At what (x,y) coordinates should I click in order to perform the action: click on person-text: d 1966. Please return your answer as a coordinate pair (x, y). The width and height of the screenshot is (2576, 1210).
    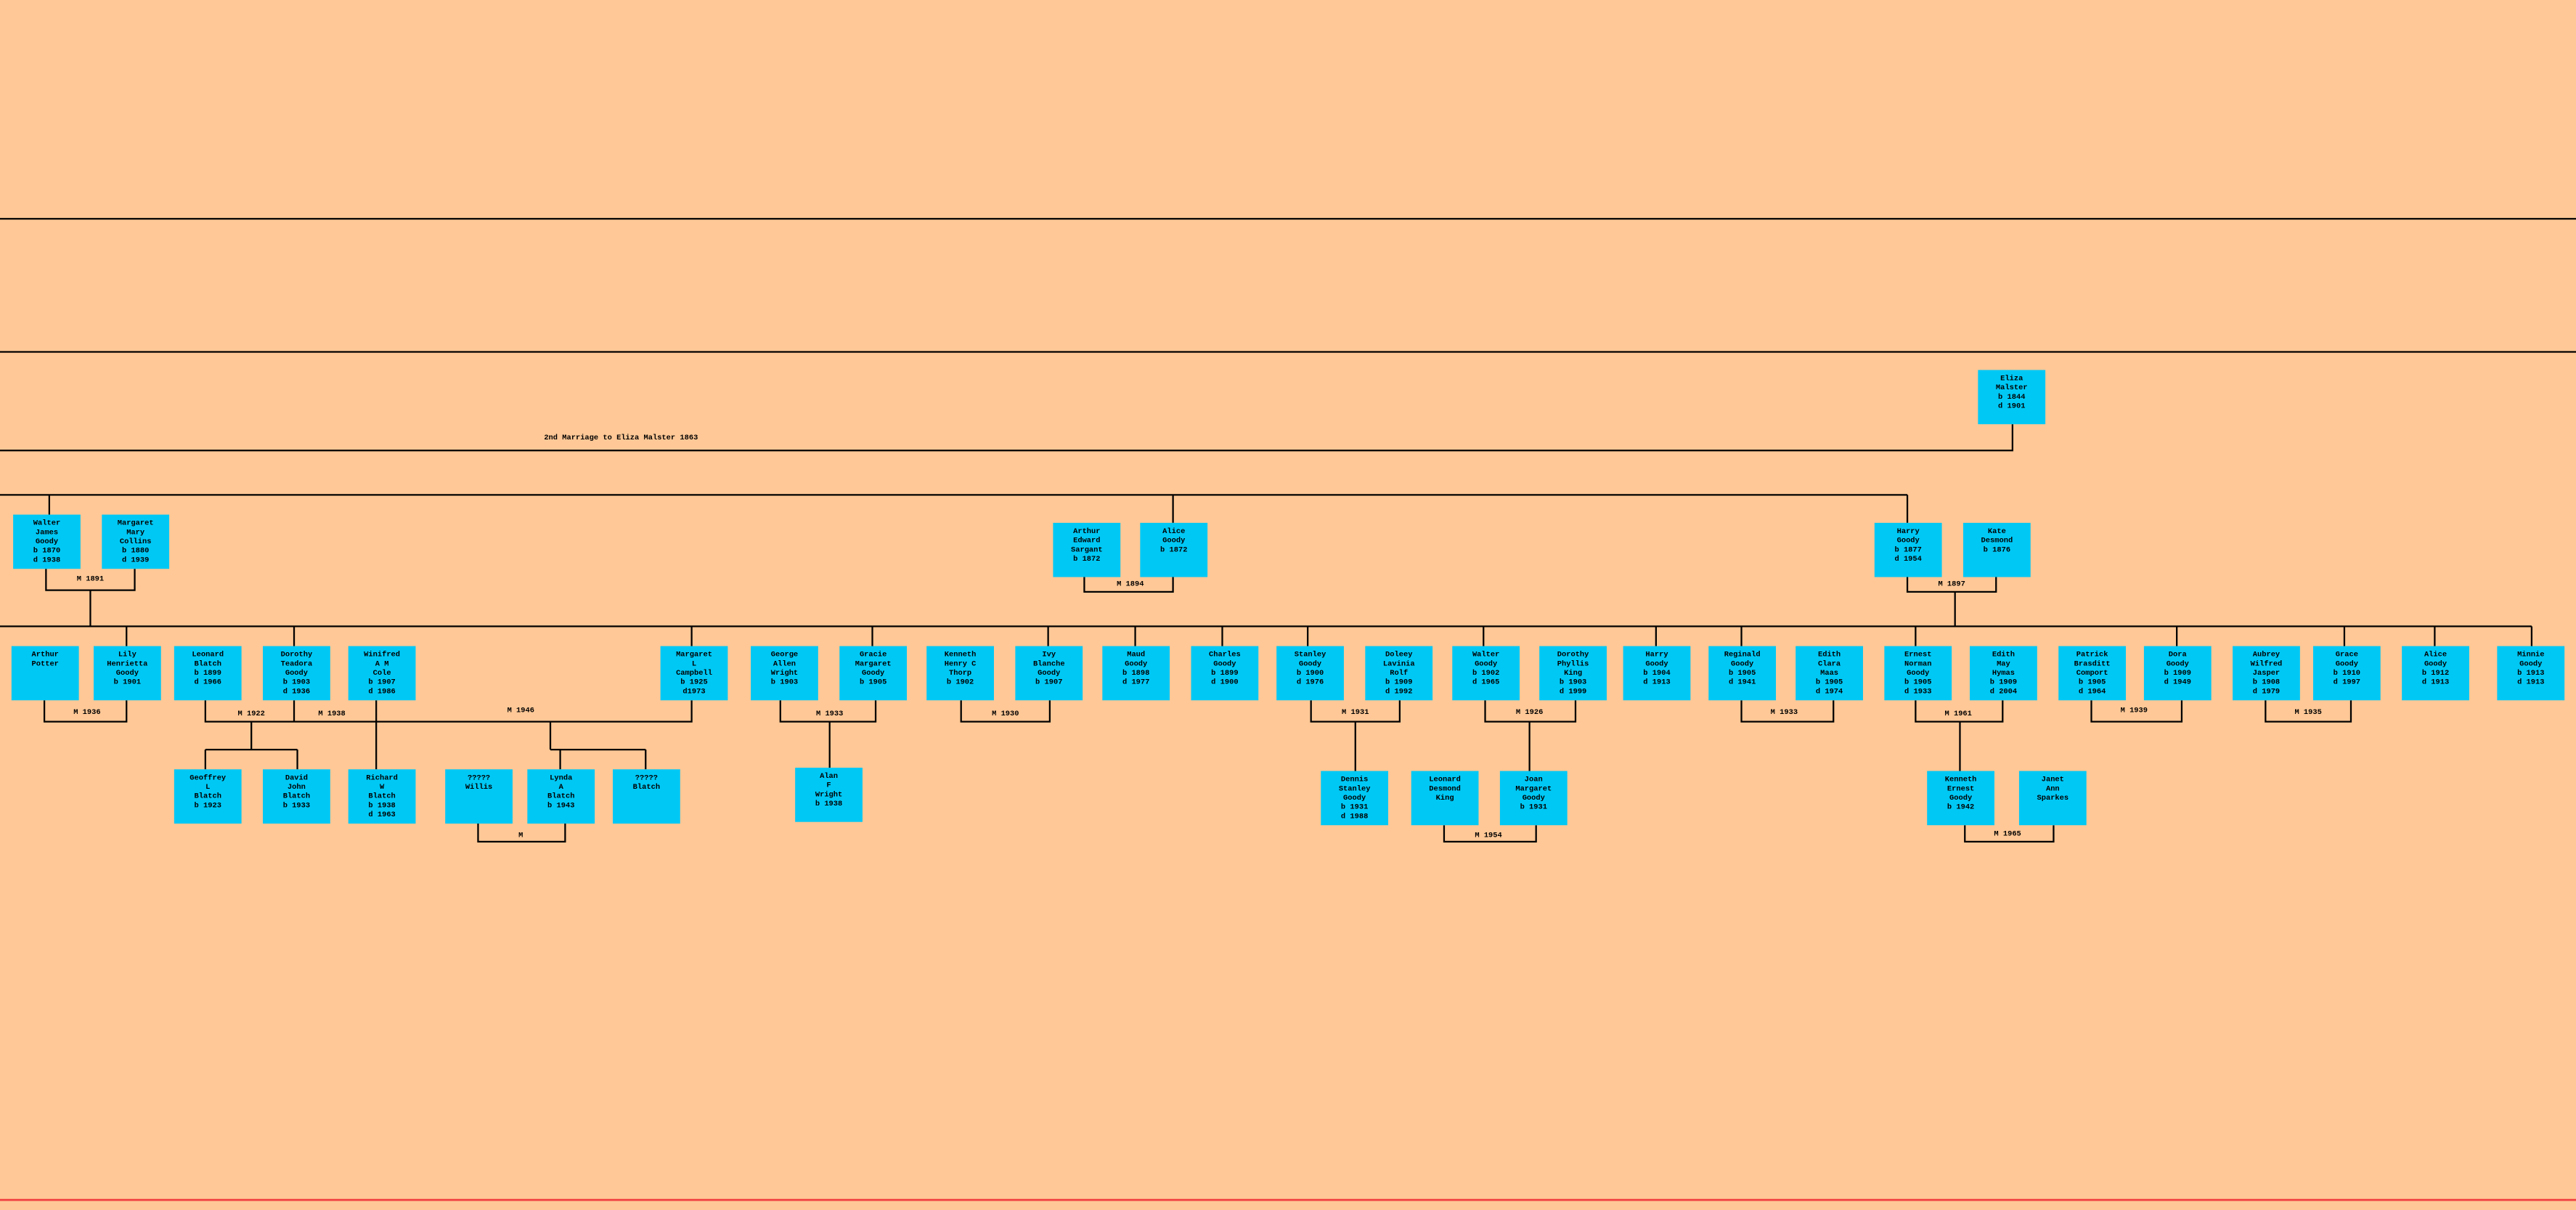
    Looking at the image, I should click on (208, 682).